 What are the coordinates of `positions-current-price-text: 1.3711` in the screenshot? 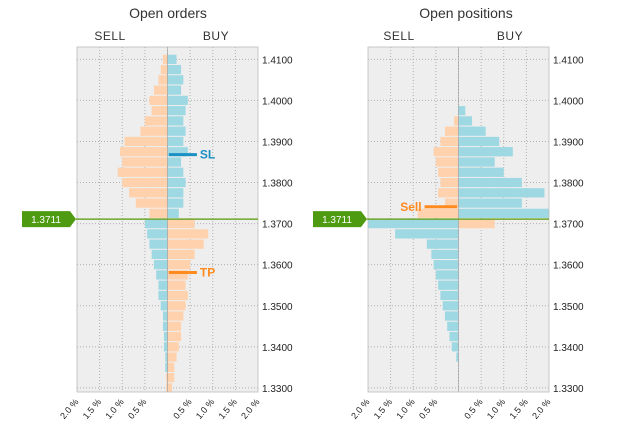 It's located at (337, 220).